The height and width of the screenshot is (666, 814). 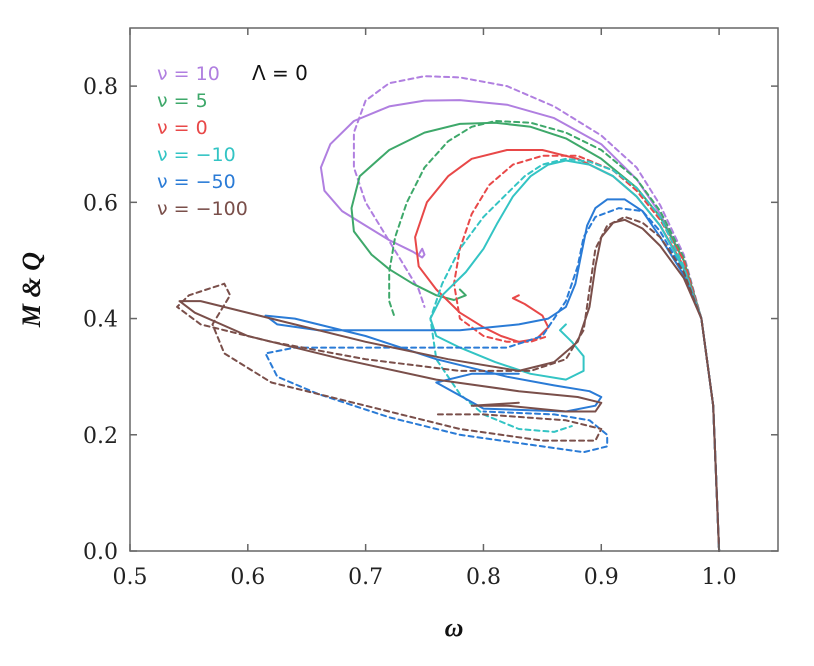 What do you see at coordinates (247, 577) in the screenshot?
I see `x-tick-label: 0.6` at bounding box center [247, 577].